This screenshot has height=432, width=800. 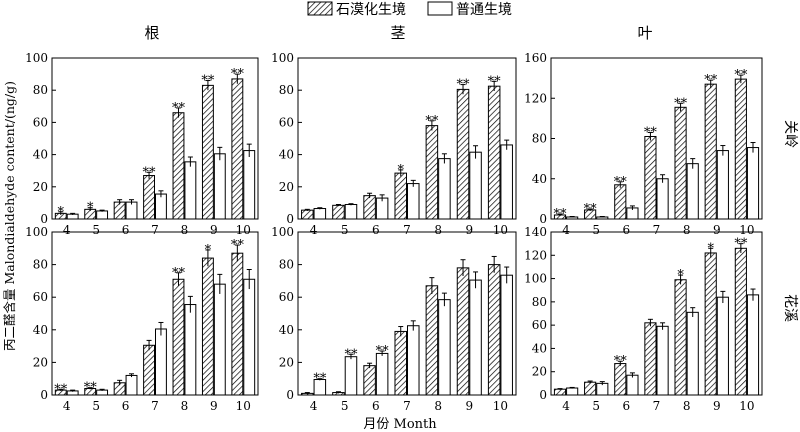 I want to click on legend: 石漠化生境 普通生境, so click(x=409, y=9).